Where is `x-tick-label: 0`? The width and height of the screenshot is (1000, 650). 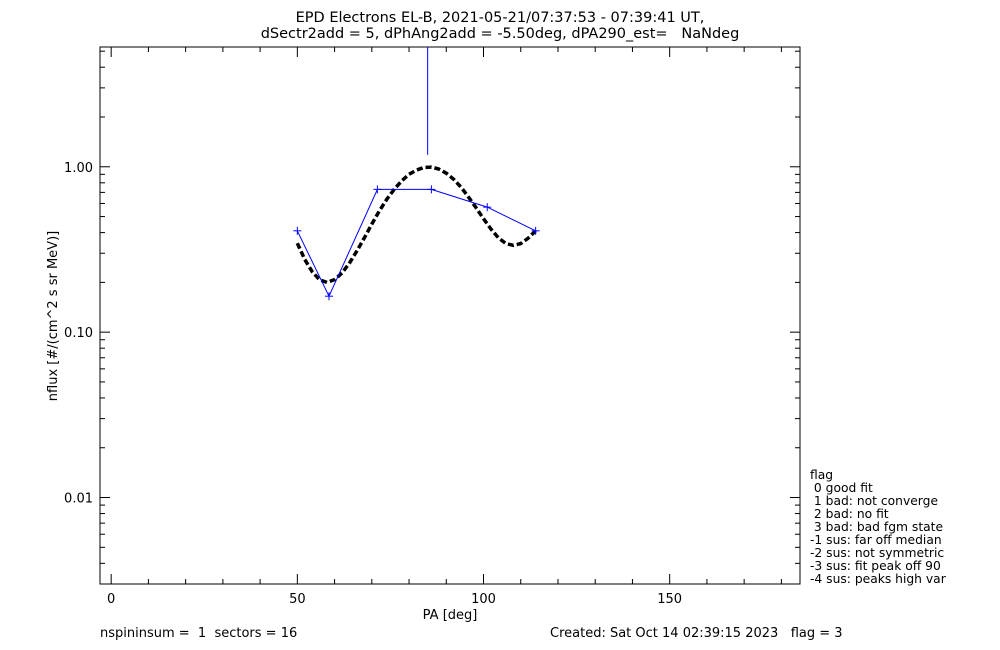
x-tick-label: 0 is located at coordinates (111, 599).